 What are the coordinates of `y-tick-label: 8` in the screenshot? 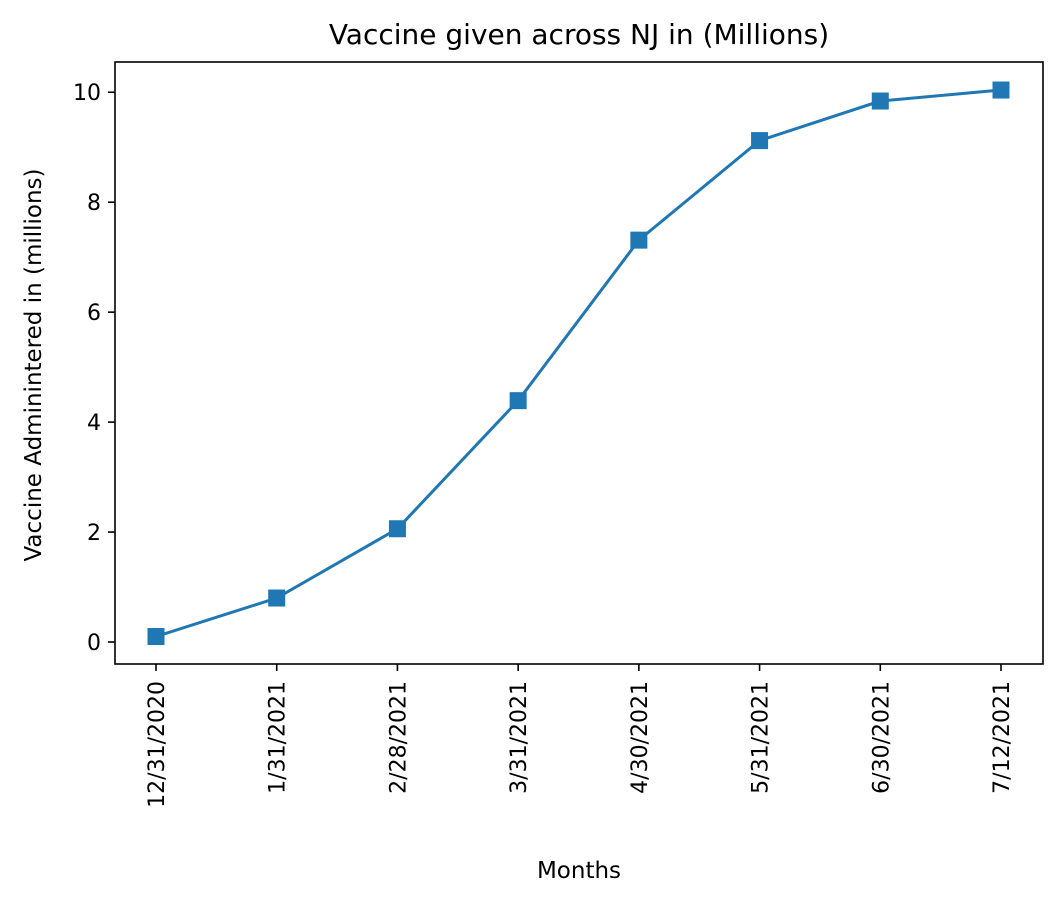 It's located at (94, 203).